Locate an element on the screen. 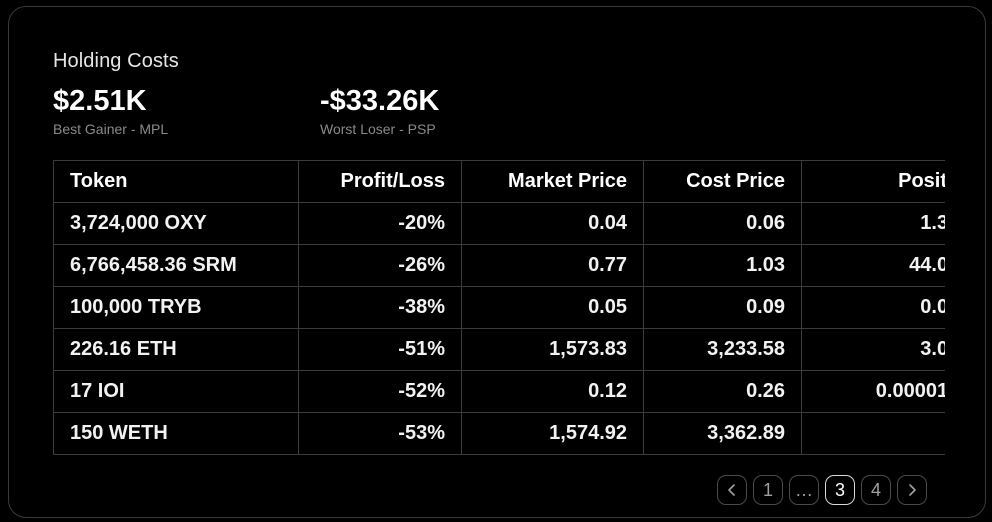  page-button-3-current: 3 is located at coordinates (840, 490).